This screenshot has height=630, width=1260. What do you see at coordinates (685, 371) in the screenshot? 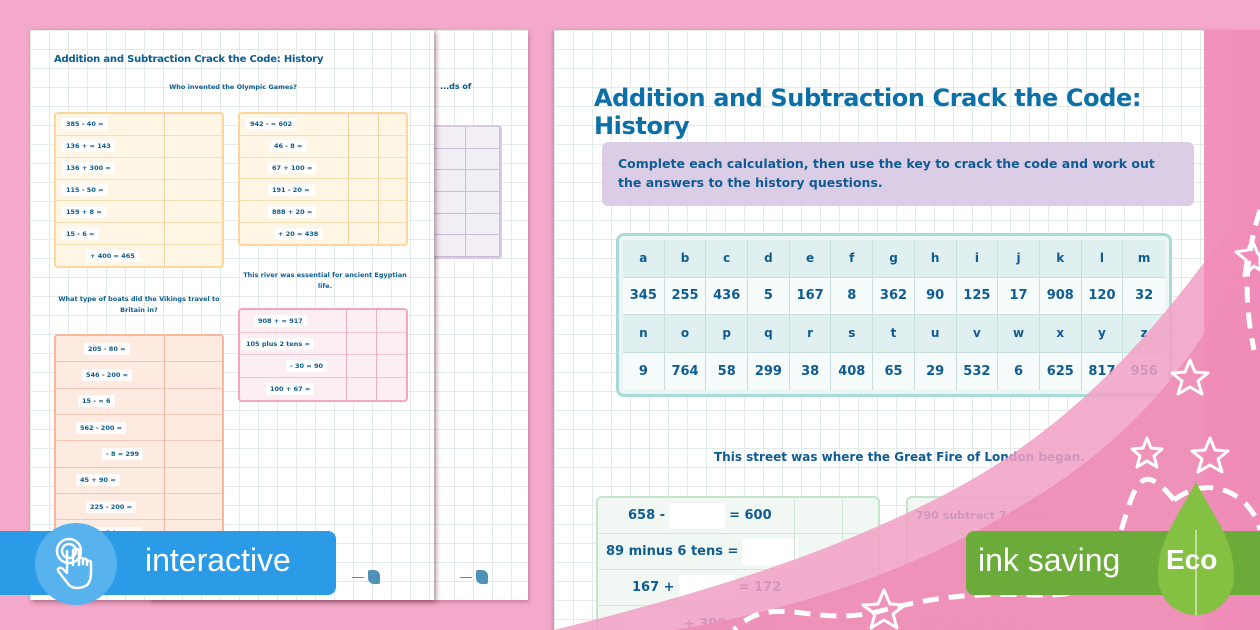
I see `key-number: 764` at bounding box center [685, 371].